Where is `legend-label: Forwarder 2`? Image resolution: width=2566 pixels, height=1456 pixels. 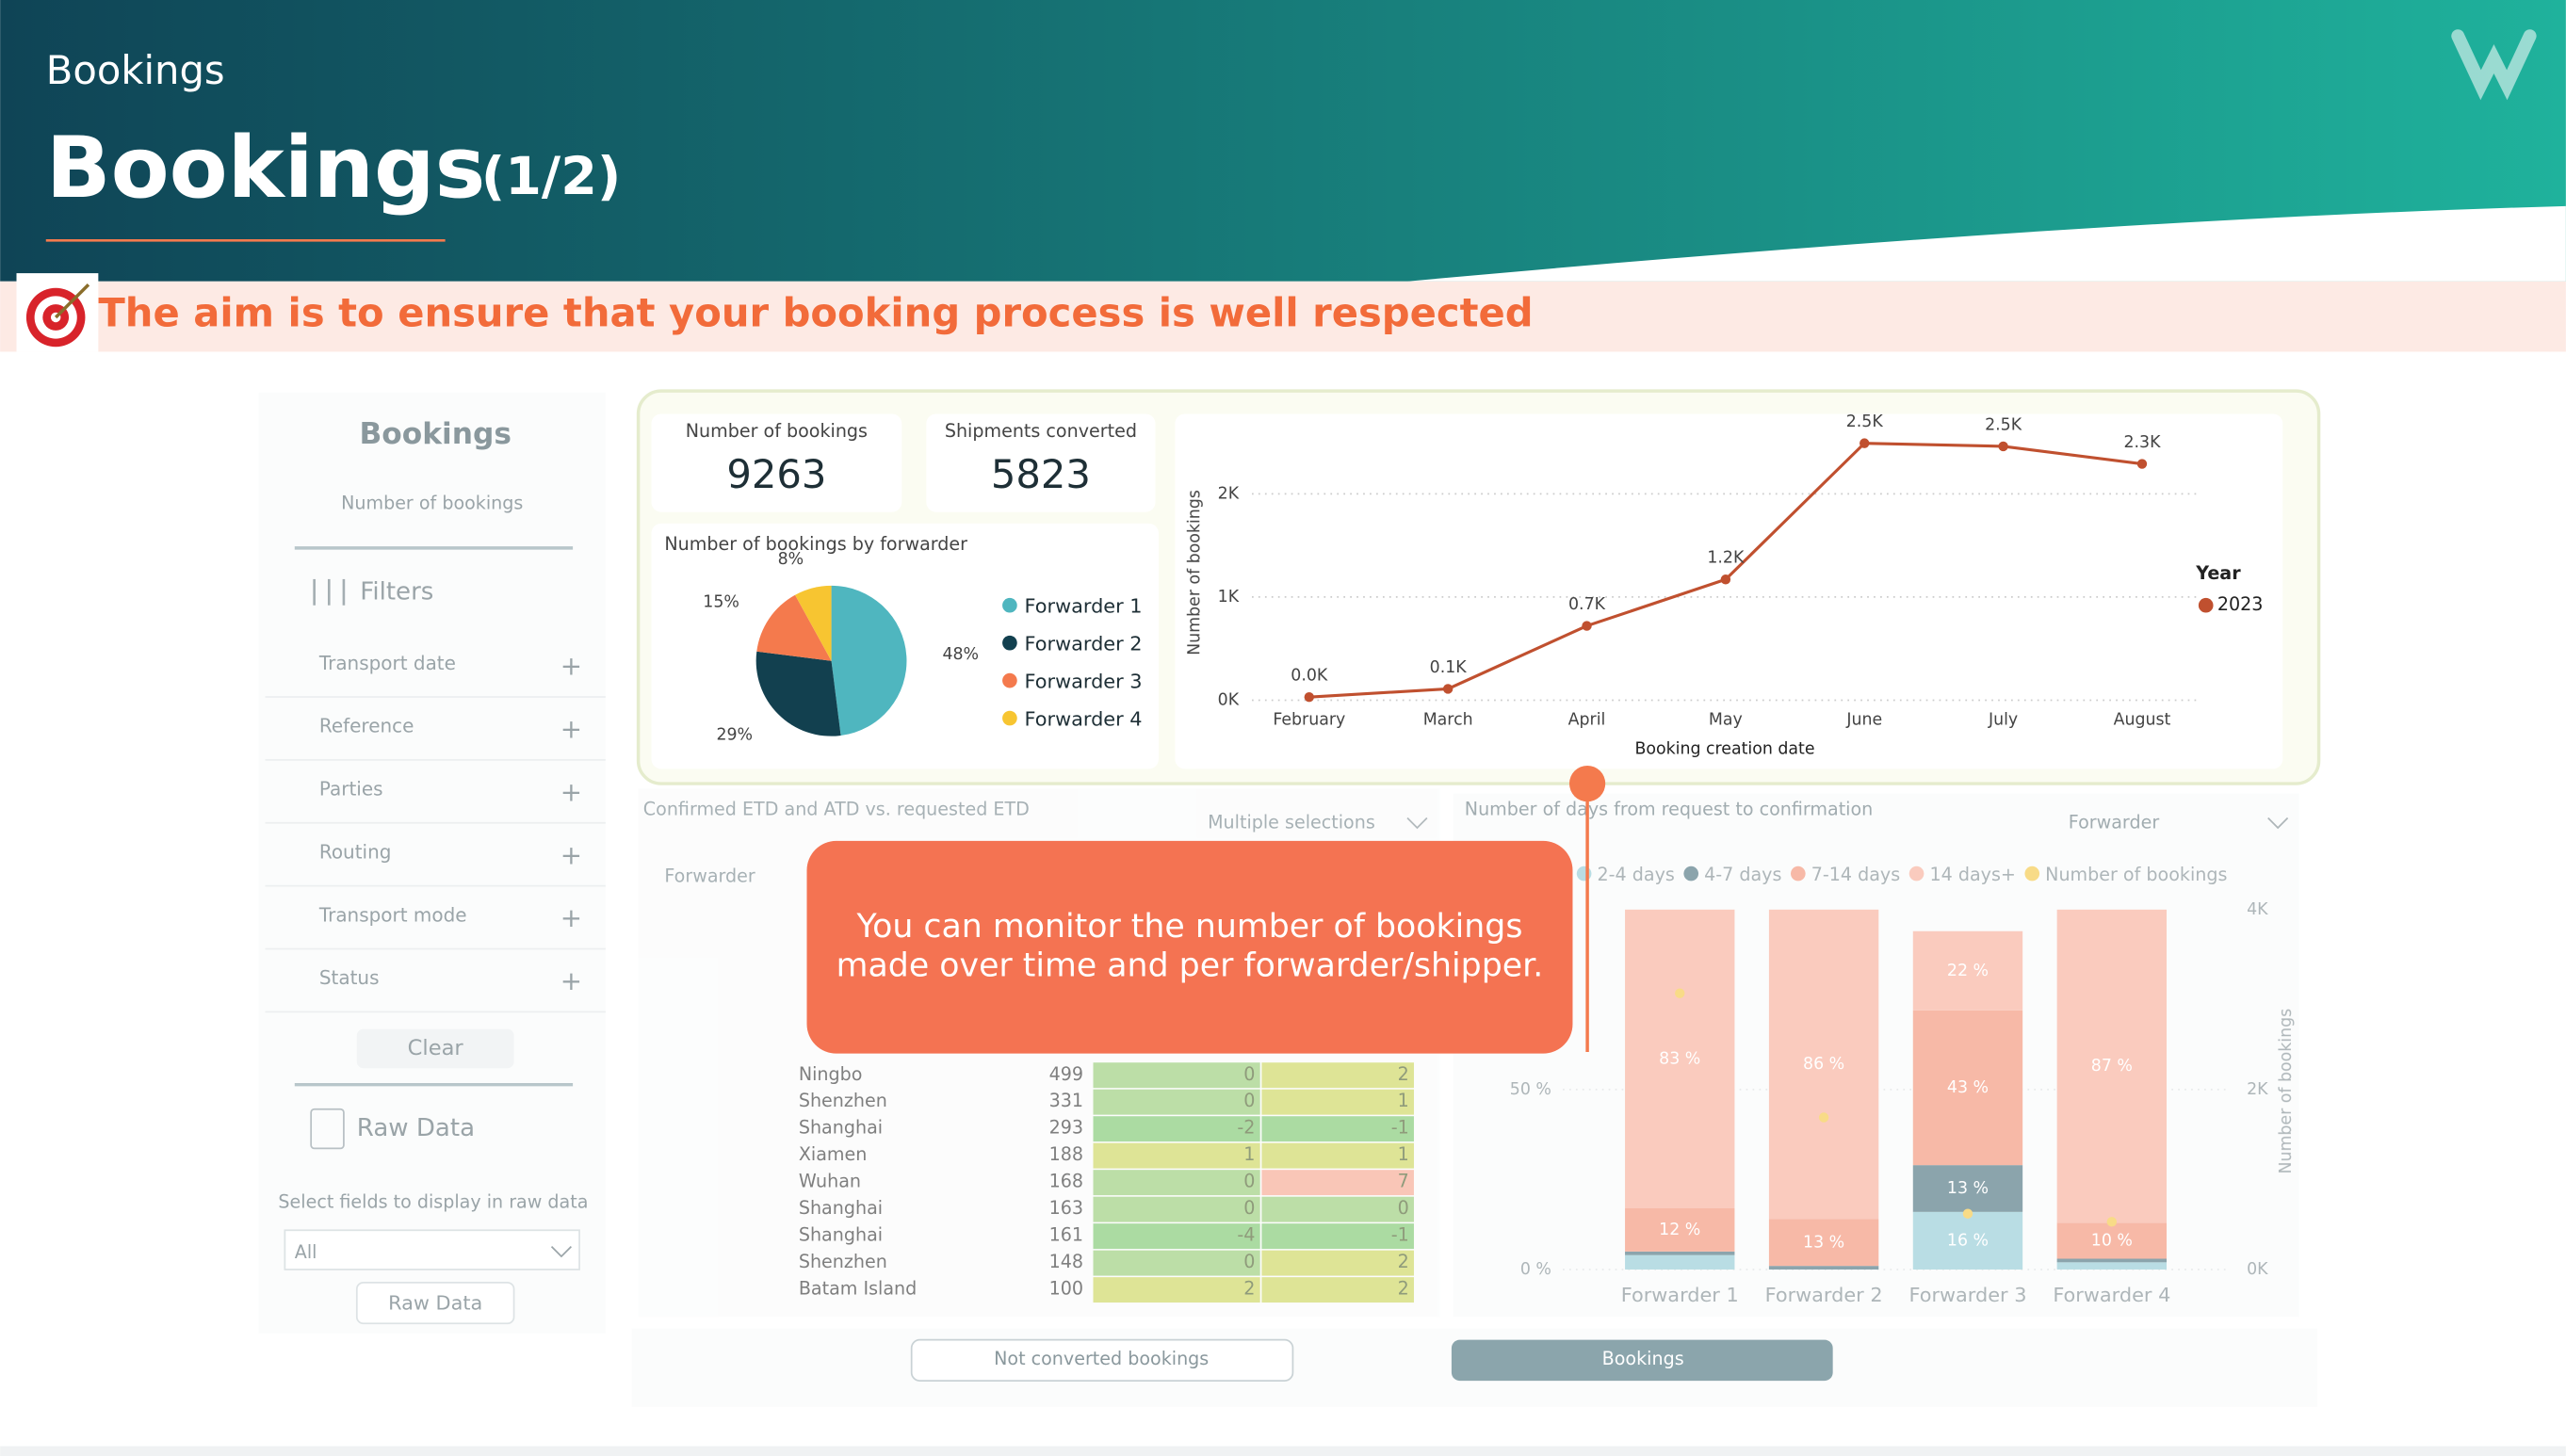
legend-label: Forwarder 2 is located at coordinates (1084, 643).